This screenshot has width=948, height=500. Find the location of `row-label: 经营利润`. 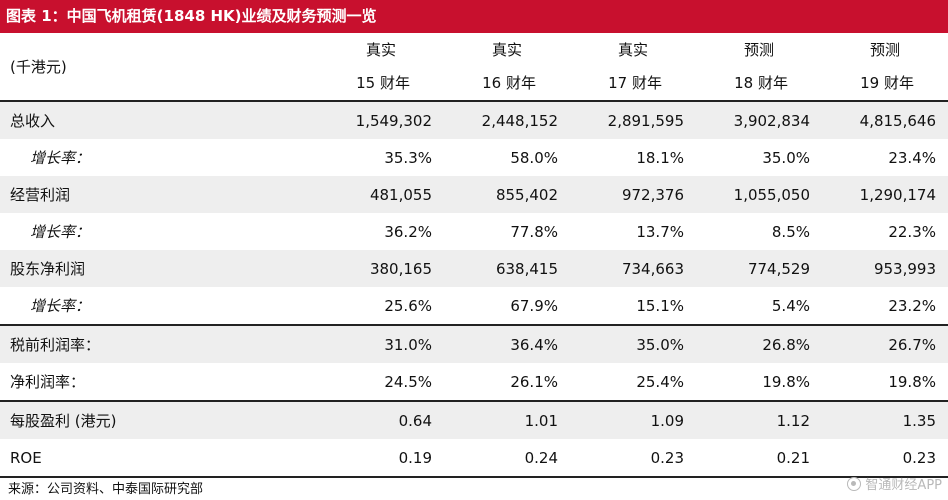

row-label: 经营利润 is located at coordinates (159, 194).